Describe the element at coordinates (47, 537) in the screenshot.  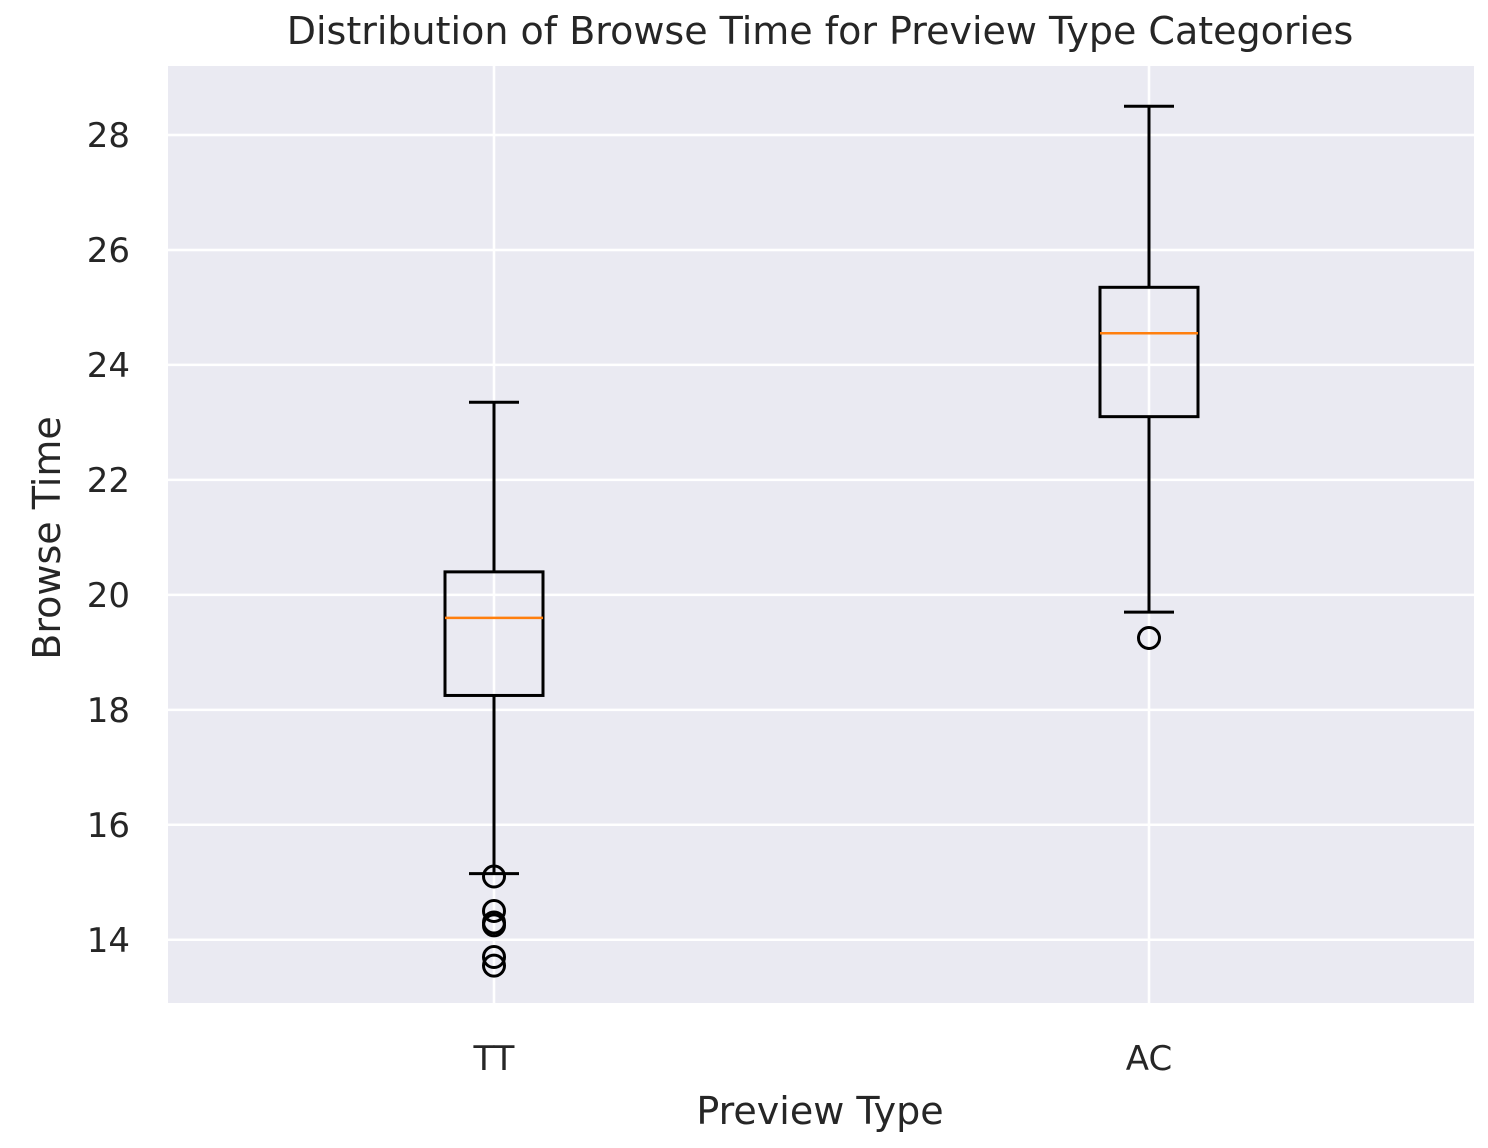
I see `y-axis-label: Browse Time` at that location.